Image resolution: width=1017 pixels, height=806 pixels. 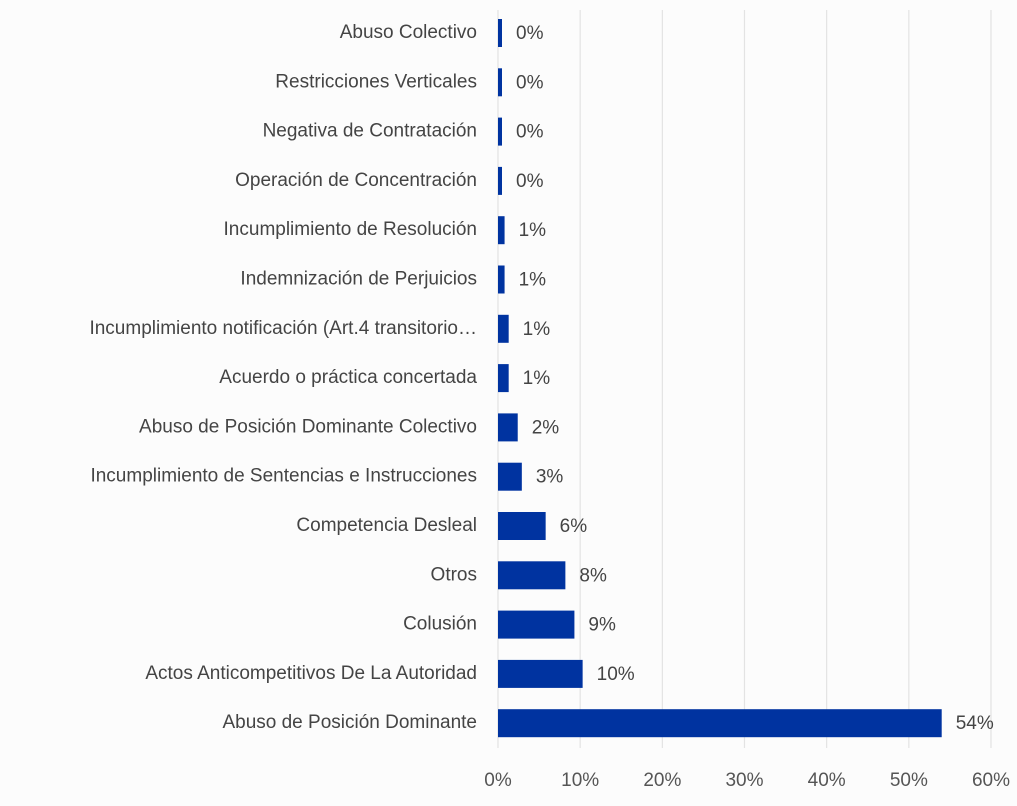 I want to click on category-label: Abuso Colectivo, so click(x=408, y=32).